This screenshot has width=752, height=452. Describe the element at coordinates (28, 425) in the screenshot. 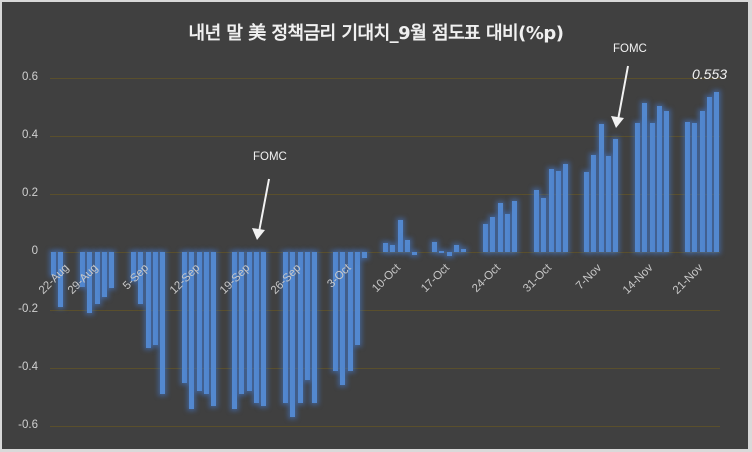

I see `y-tick-label: -0.6` at that location.